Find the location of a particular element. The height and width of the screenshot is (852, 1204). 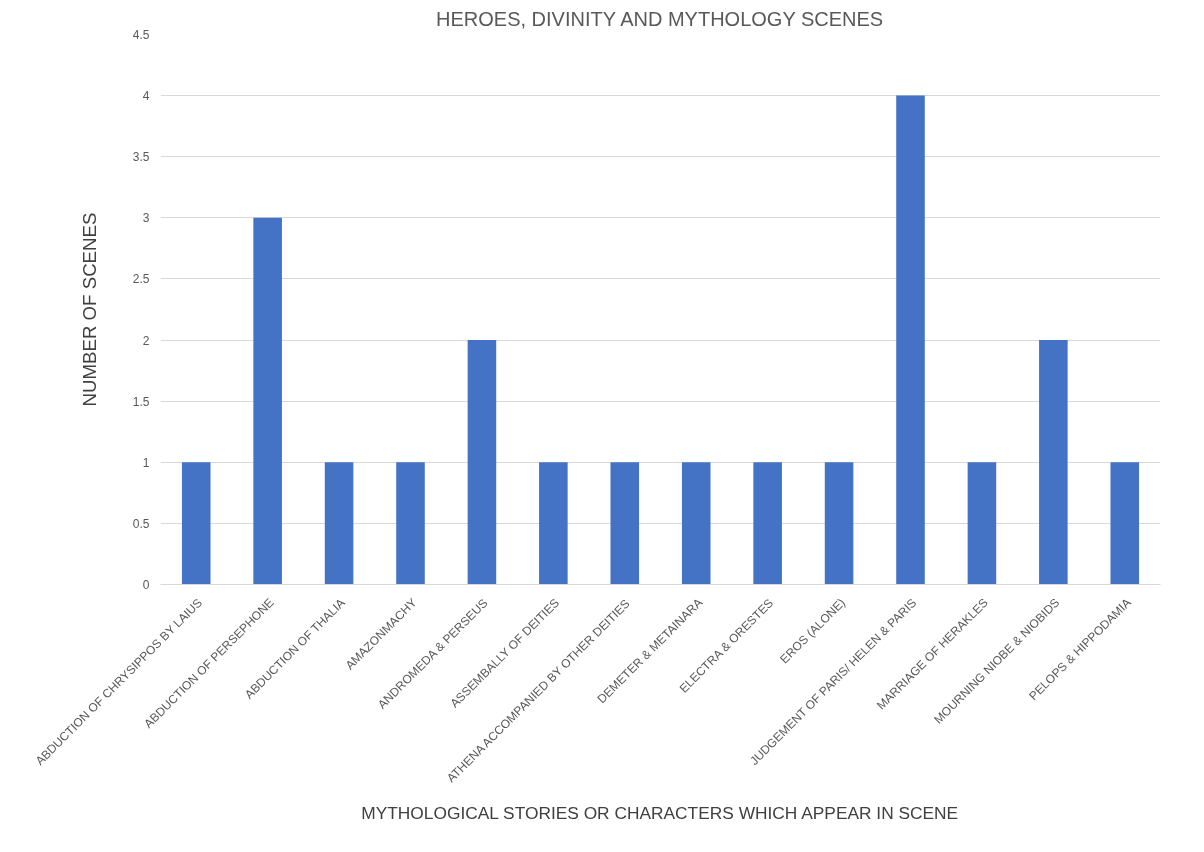

y-tick-label: 4 is located at coordinates (146, 96).